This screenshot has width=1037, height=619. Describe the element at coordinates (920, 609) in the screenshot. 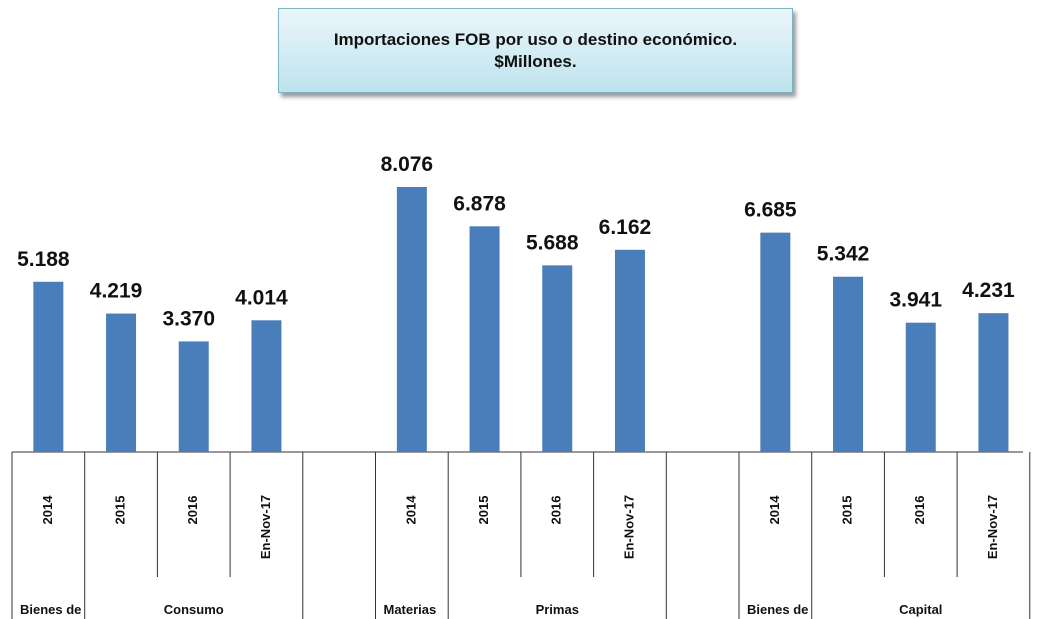

I see `group-label: Capital` at that location.